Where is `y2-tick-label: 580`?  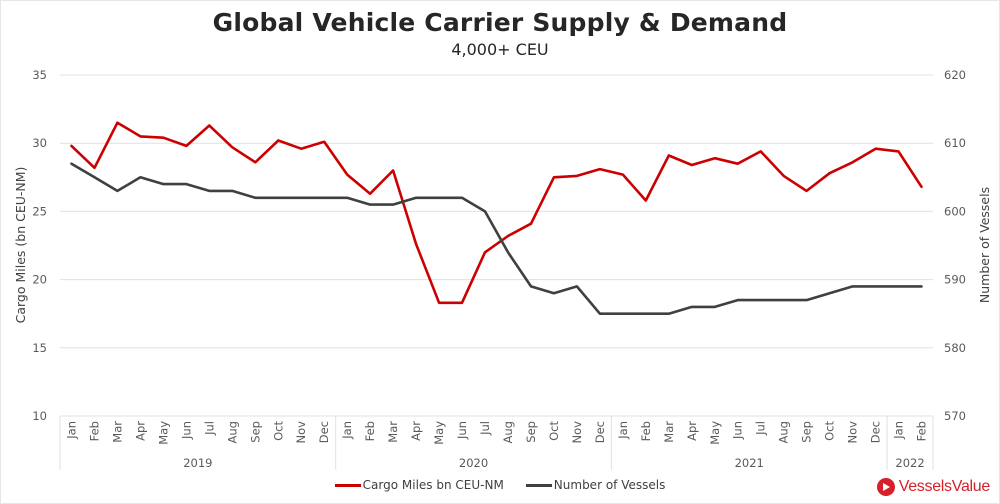 y2-tick-label: 580 is located at coordinates (955, 348).